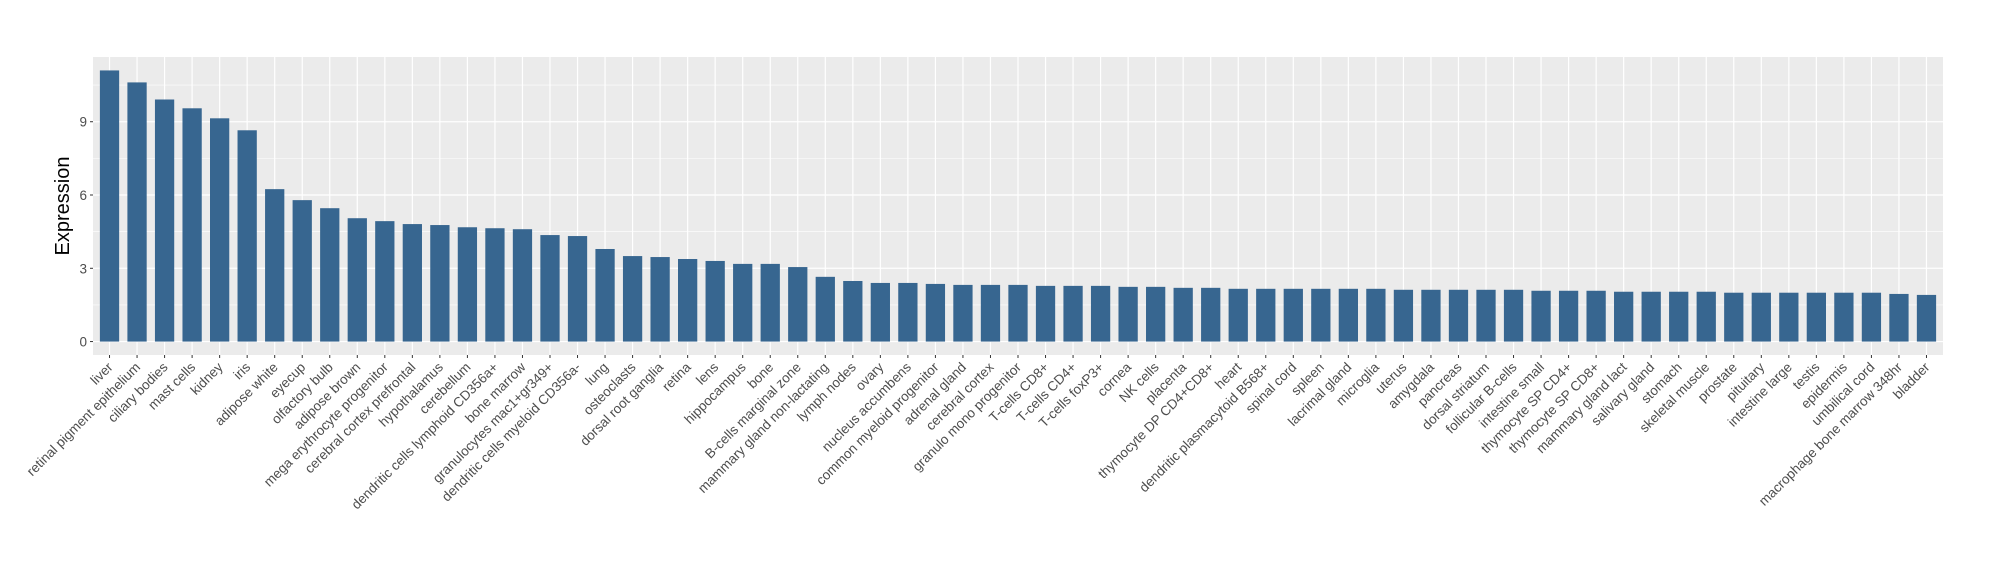 Image resolution: width=2000 pixels, height=580 pixels. Describe the element at coordinates (83, 195) in the screenshot. I see `y-tick-label: 6` at that location.